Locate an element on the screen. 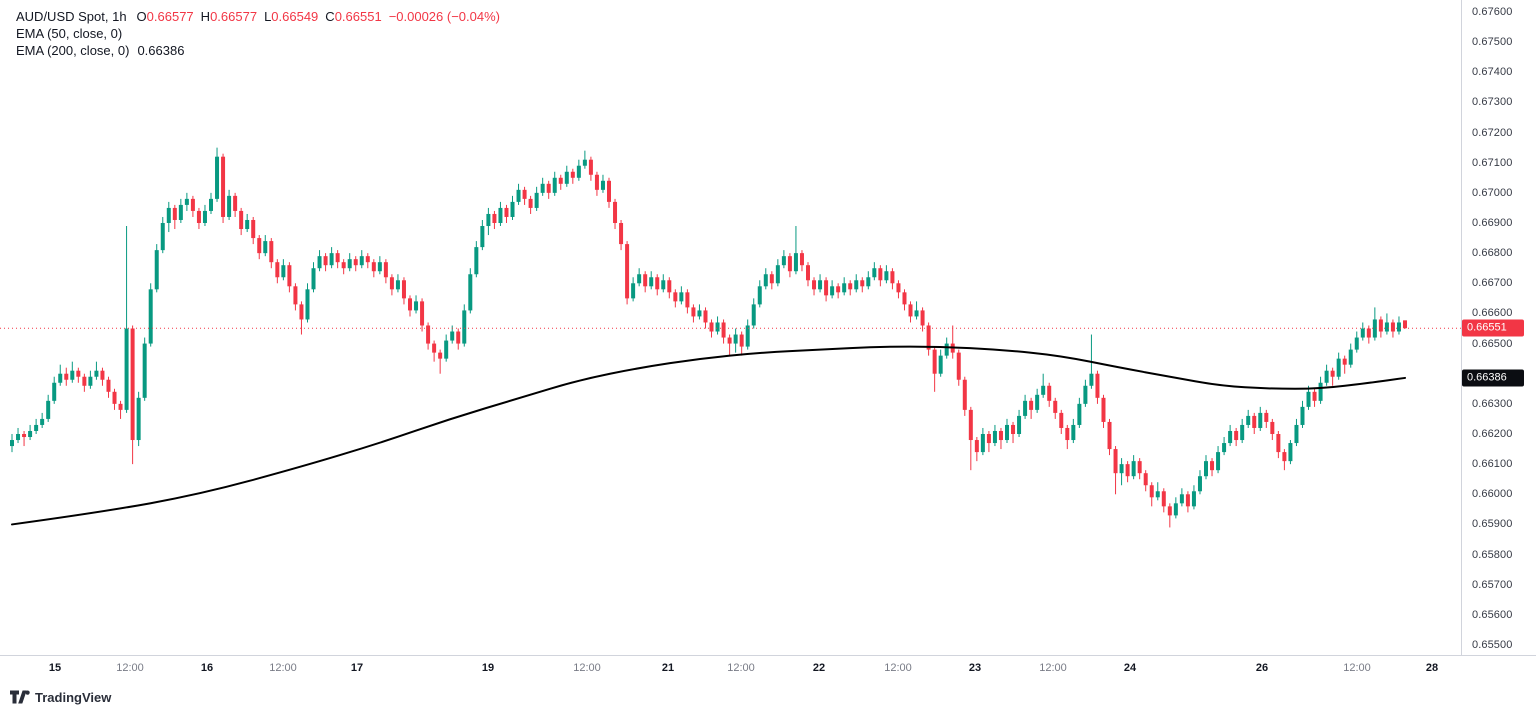 The width and height of the screenshot is (1536, 714). price-axis-label: 0.66900 is located at coordinates (1492, 223).